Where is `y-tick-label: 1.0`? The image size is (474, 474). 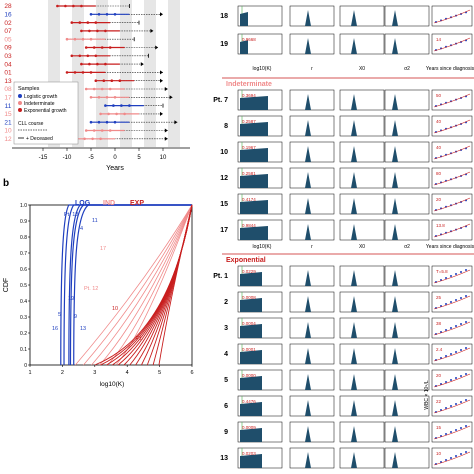
y-tick-label: 1.0 is located at coordinates (23, 206).